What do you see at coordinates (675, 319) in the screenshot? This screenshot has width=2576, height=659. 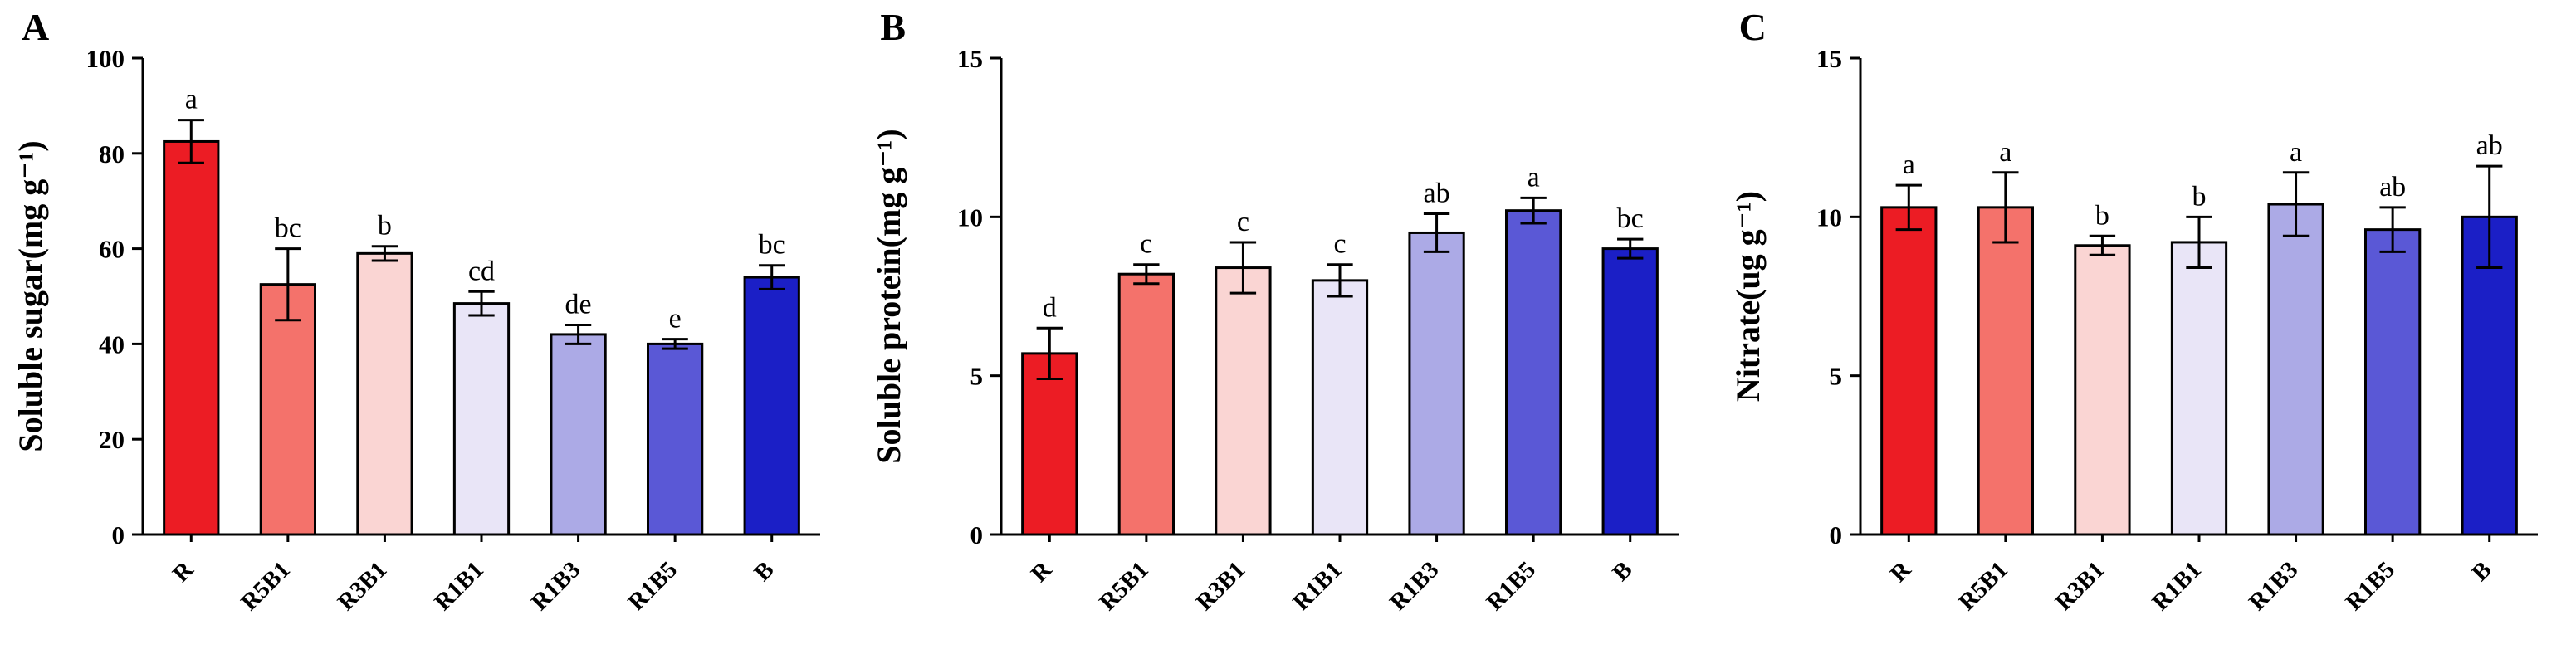 I see `svg-text: e` at bounding box center [675, 319].